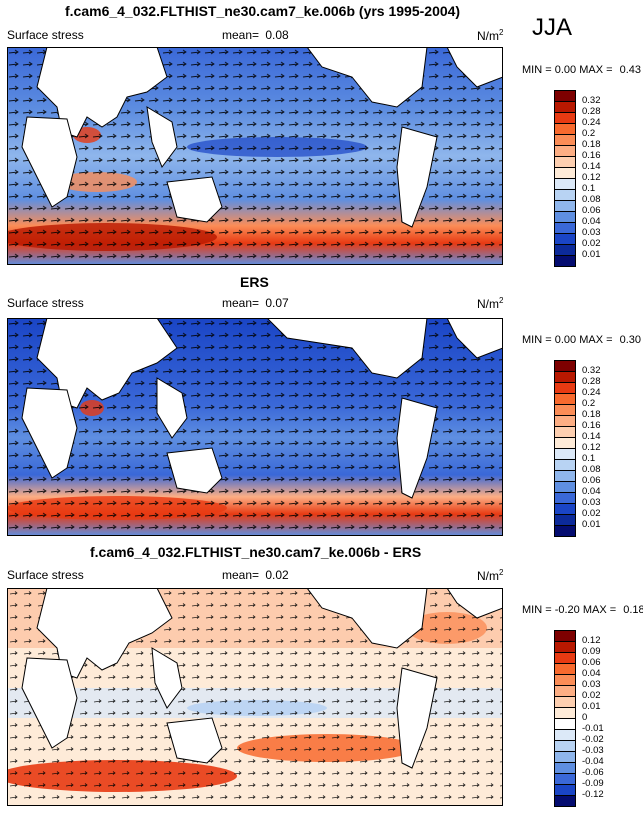 The image size is (643, 817). I want to click on colorbar-tick-label: -0.03, so click(593, 750).